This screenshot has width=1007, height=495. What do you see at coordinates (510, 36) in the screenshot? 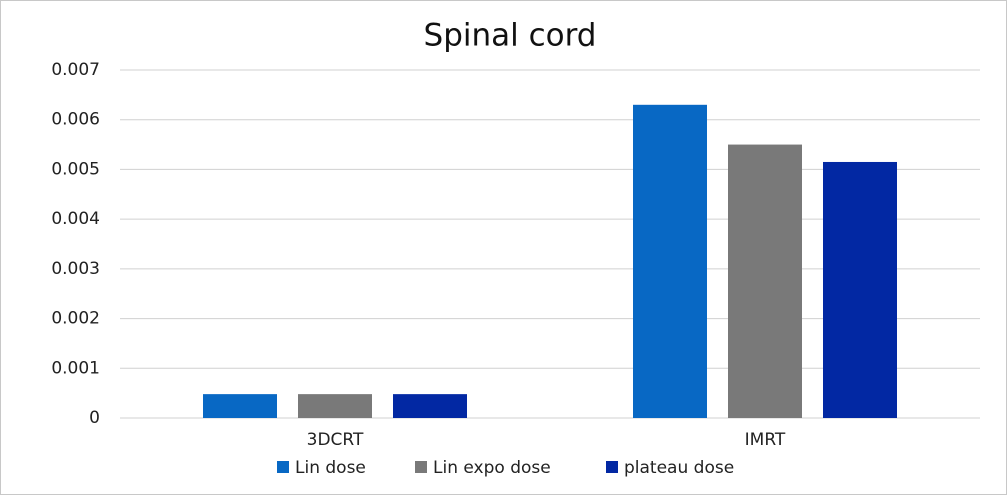
I see `chart-title: Spinal cord` at bounding box center [510, 36].